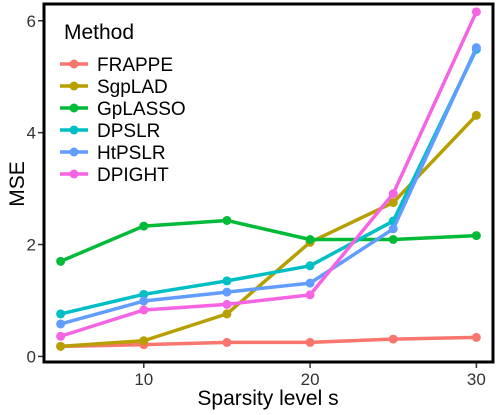 Image resolution: width=498 pixels, height=415 pixels. I want to click on legend-title: Method, so click(99, 32).